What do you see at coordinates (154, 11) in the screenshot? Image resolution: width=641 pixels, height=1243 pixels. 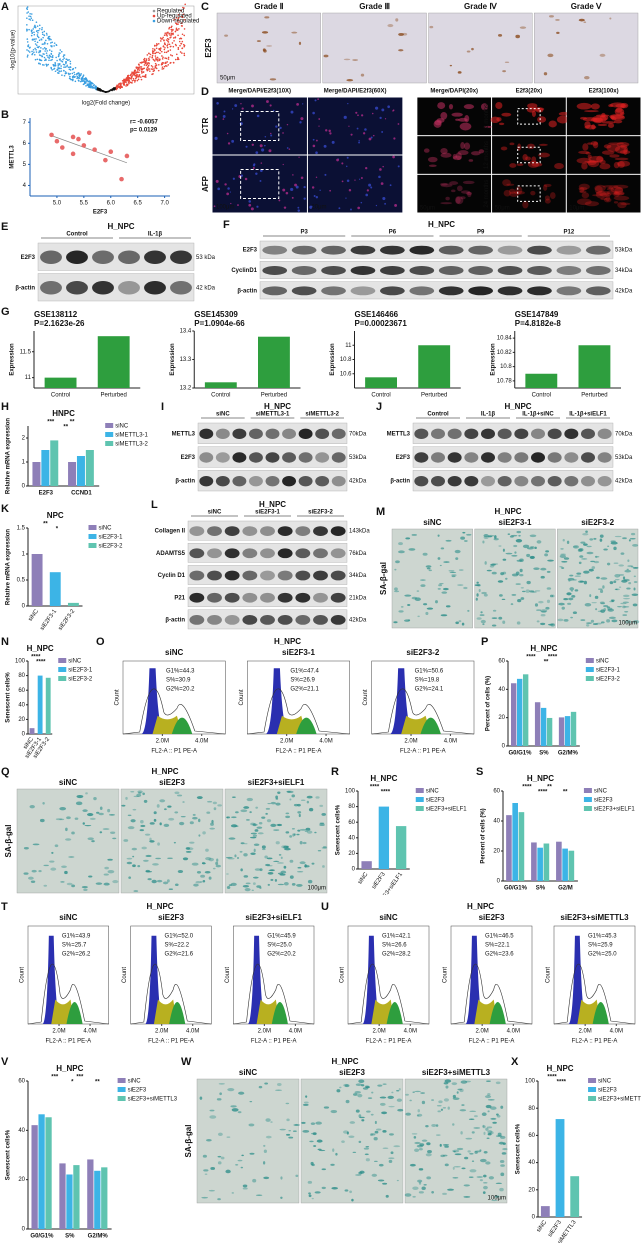 I see `legend-dot` at bounding box center [154, 11].